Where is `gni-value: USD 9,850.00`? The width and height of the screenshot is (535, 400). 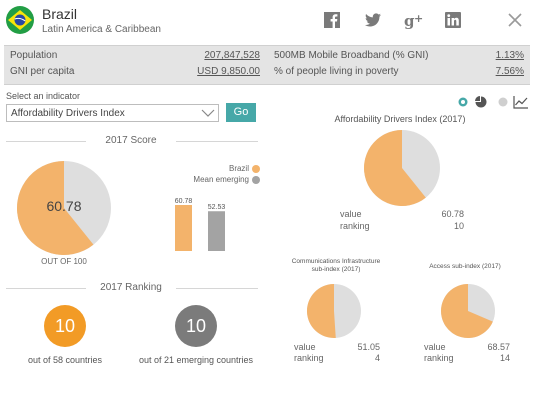
gni-value: USD 9,850.00 is located at coordinates (228, 71).